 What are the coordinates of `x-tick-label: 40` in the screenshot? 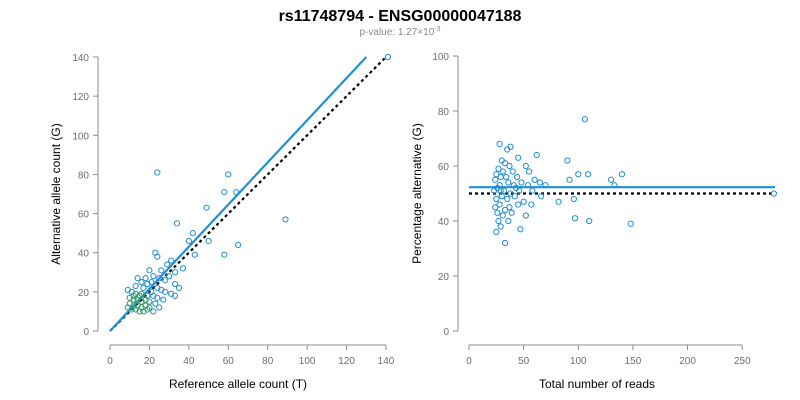 It's located at (189, 361).